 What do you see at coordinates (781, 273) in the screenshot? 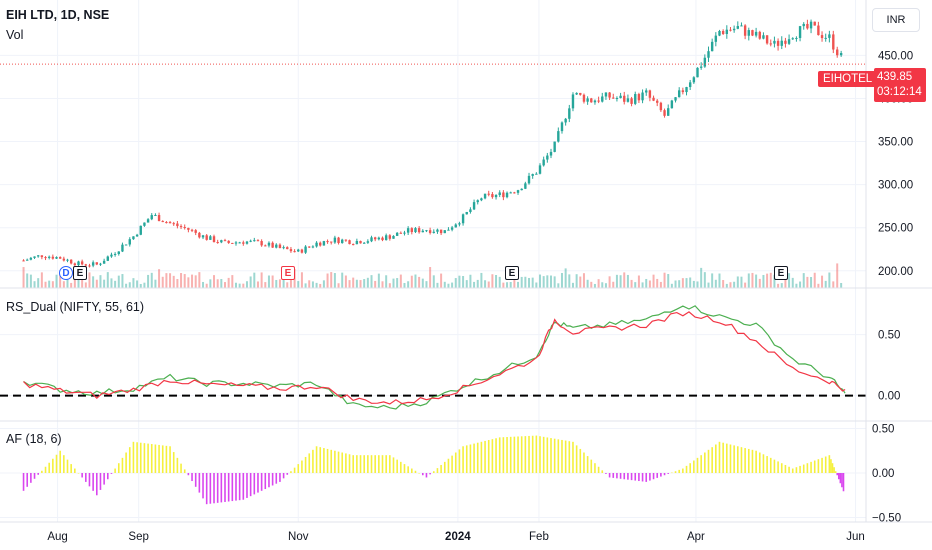
I see `earnings-marker-may: E` at bounding box center [781, 273].